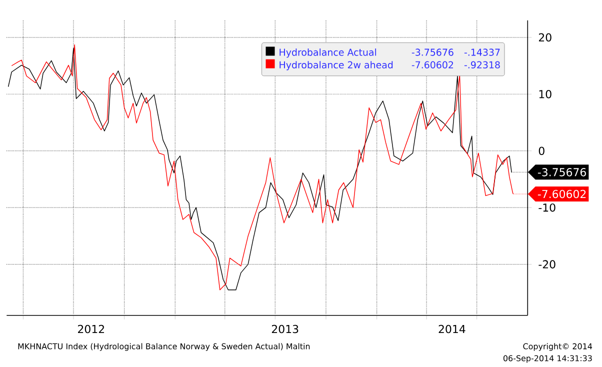  Describe the element at coordinates (336, 65) in the screenshot. I see `legend-label: Hydrobalance 2w ahead` at that location.